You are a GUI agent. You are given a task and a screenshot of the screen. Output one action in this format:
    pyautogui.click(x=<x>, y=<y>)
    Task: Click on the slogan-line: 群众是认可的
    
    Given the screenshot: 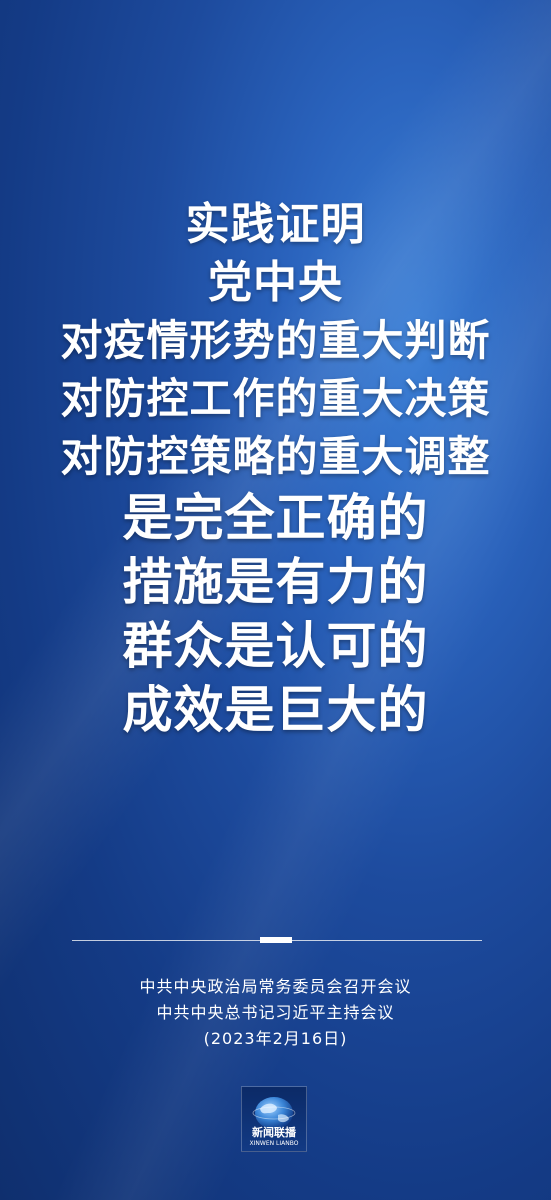 What is the action you would take?
    pyautogui.click(x=275, y=646)
    